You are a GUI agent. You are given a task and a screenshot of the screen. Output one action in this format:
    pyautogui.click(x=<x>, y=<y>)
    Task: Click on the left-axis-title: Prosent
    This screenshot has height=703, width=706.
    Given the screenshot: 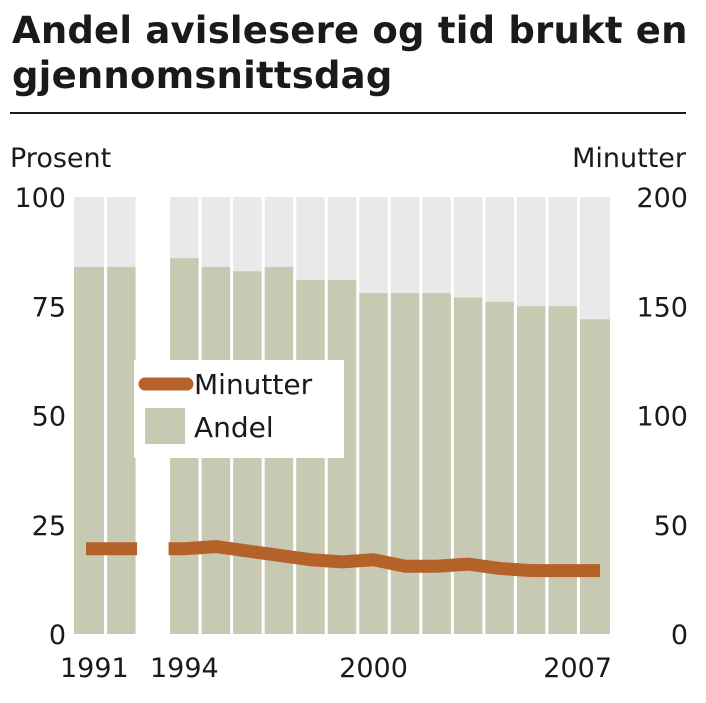 What is the action you would take?
    pyautogui.click(x=60, y=158)
    